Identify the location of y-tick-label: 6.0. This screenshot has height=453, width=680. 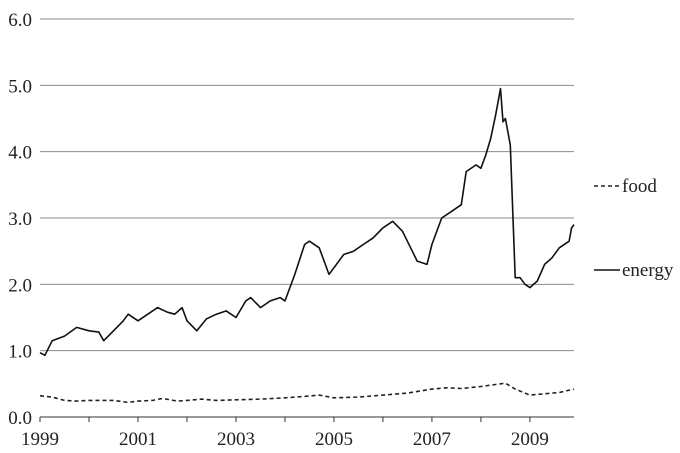
(20, 20).